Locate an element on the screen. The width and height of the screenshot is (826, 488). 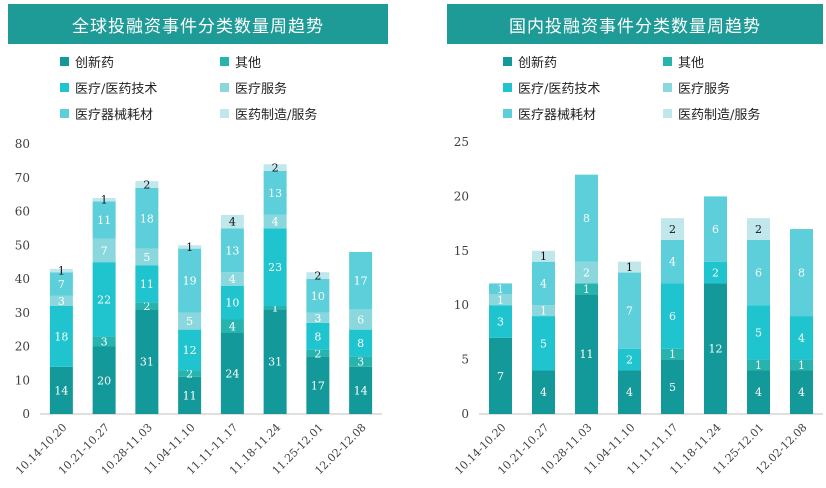
data-label: 23 is located at coordinates (275, 267).